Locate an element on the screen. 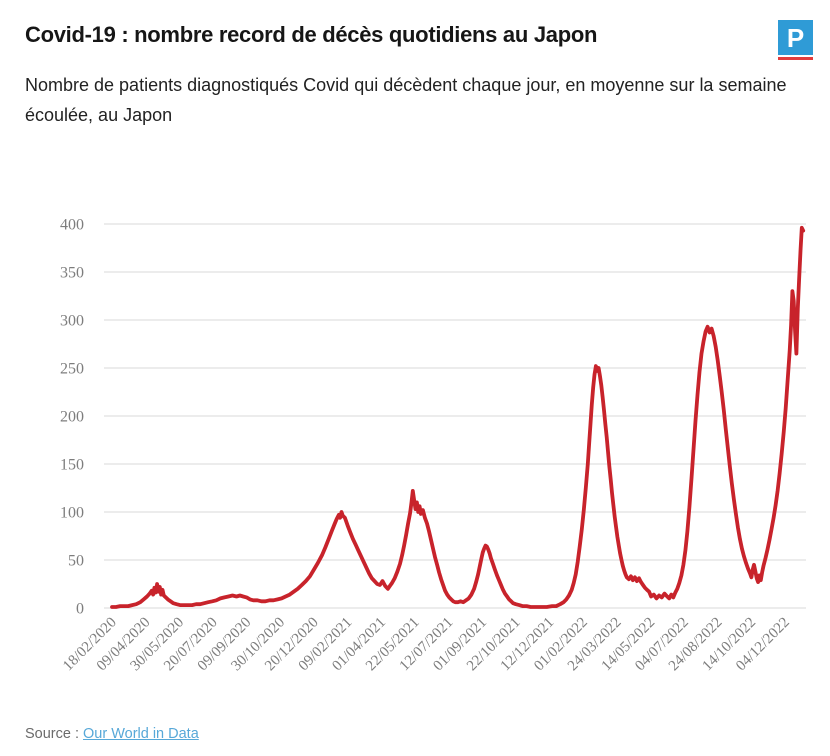  y-axis-tick-label: 200 is located at coordinates (72, 417).